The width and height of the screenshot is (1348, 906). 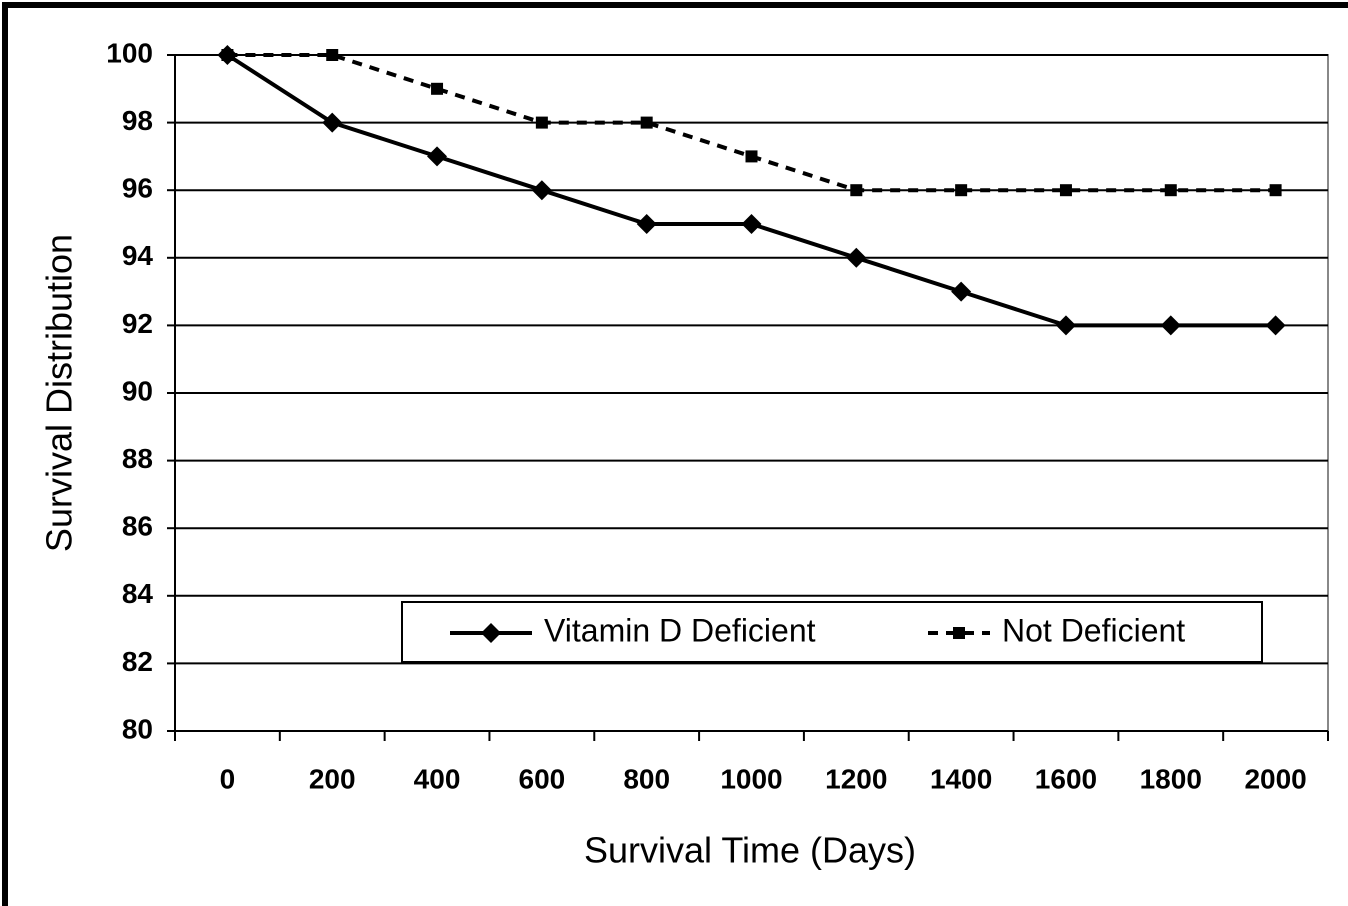 I want to click on y-tick-label: 96, so click(x=137, y=188).